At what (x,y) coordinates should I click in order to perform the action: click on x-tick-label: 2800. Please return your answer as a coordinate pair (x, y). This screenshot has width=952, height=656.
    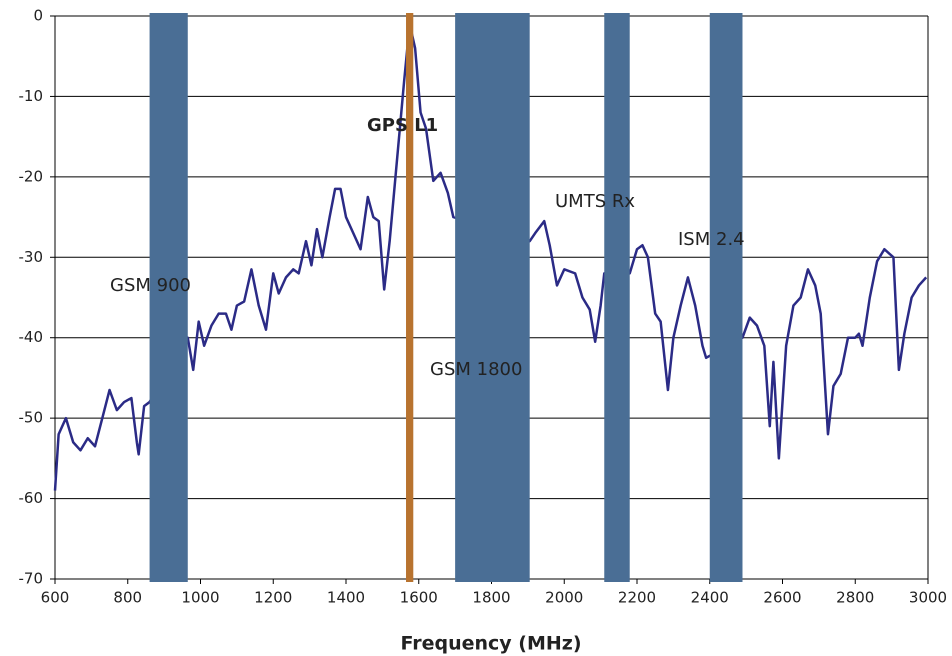
    Looking at the image, I should click on (855, 598).